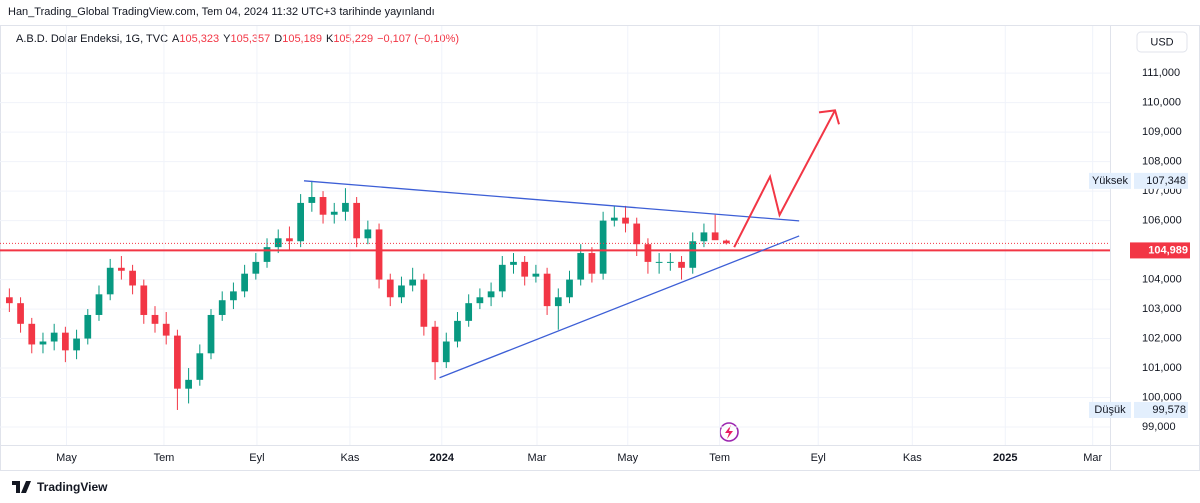 The width and height of the screenshot is (1200, 503). I want to click on currency-box, so click(1162, 42).